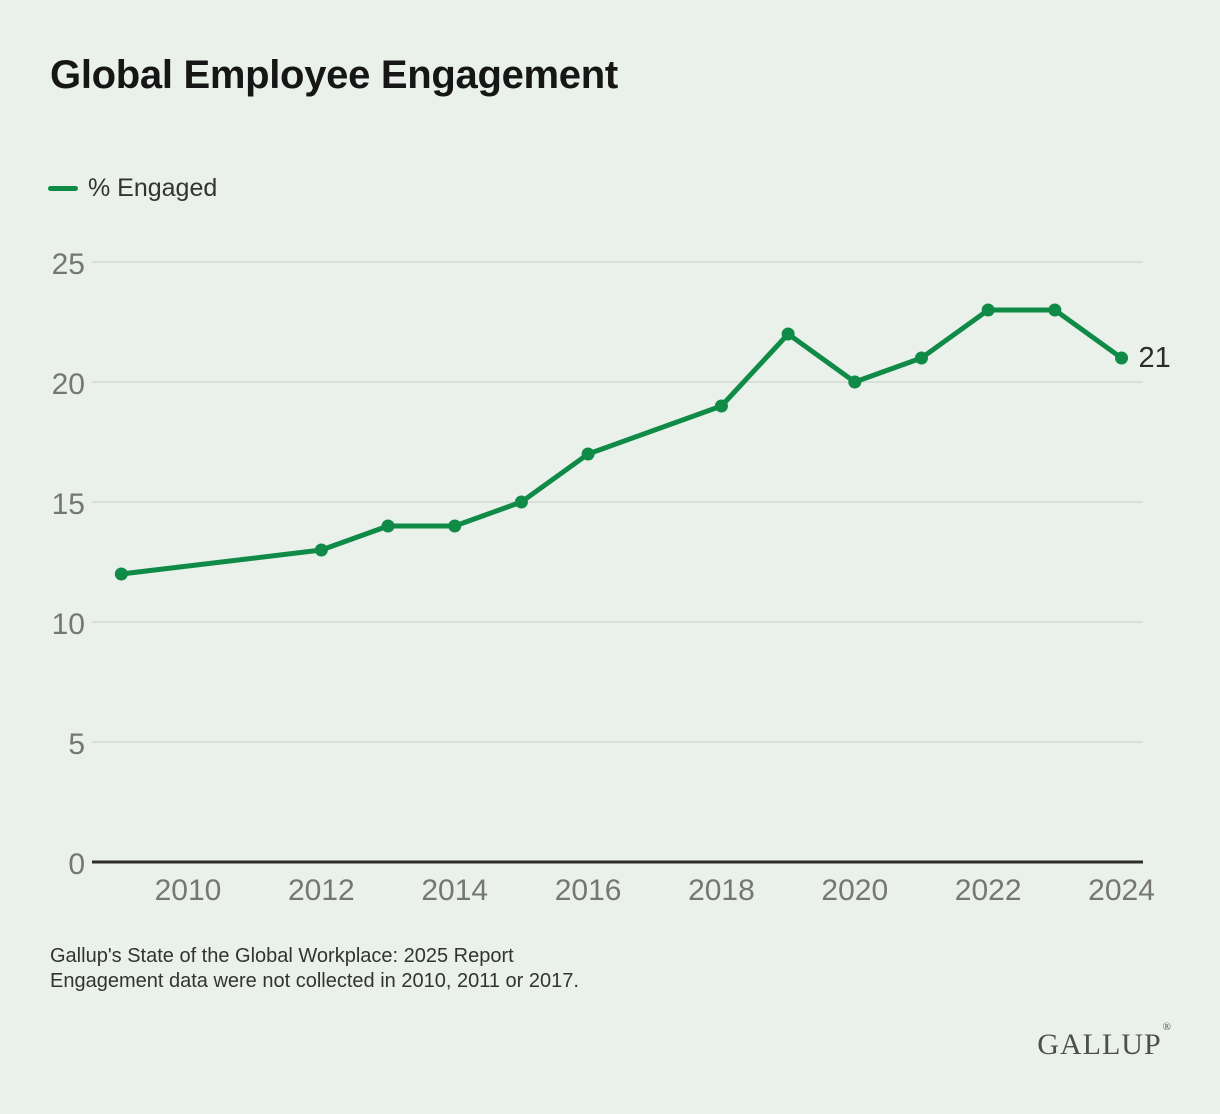 The image size is (1220, 1114). Describe the element at coordinates (788, 334) in the screenshot. I see `data-point-2019` at that location.